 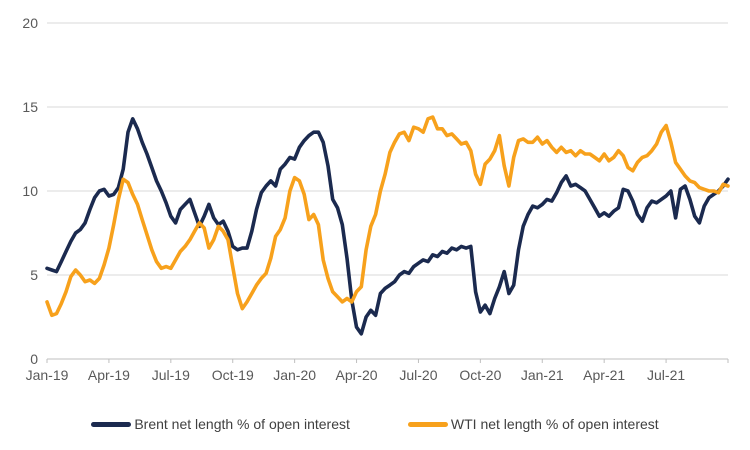 What do you see at coordinates (554, 424) in the screenshot?
I see `legend-label-wti: WTI net length % of open interest` at bounding box center [554, 424].